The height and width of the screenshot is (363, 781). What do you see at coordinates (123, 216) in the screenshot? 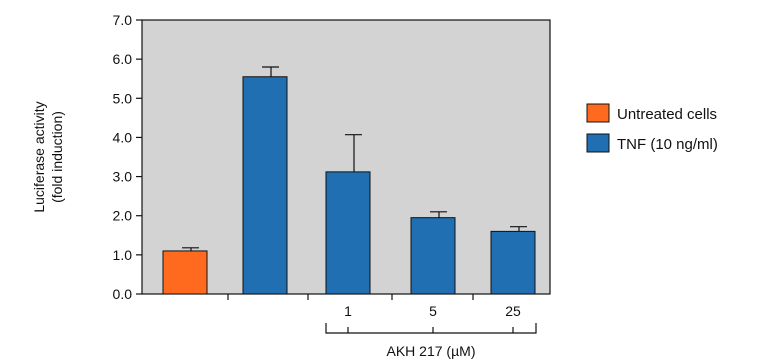
I see `y-tick-label: 2.0` at bounding box center [123, 216].